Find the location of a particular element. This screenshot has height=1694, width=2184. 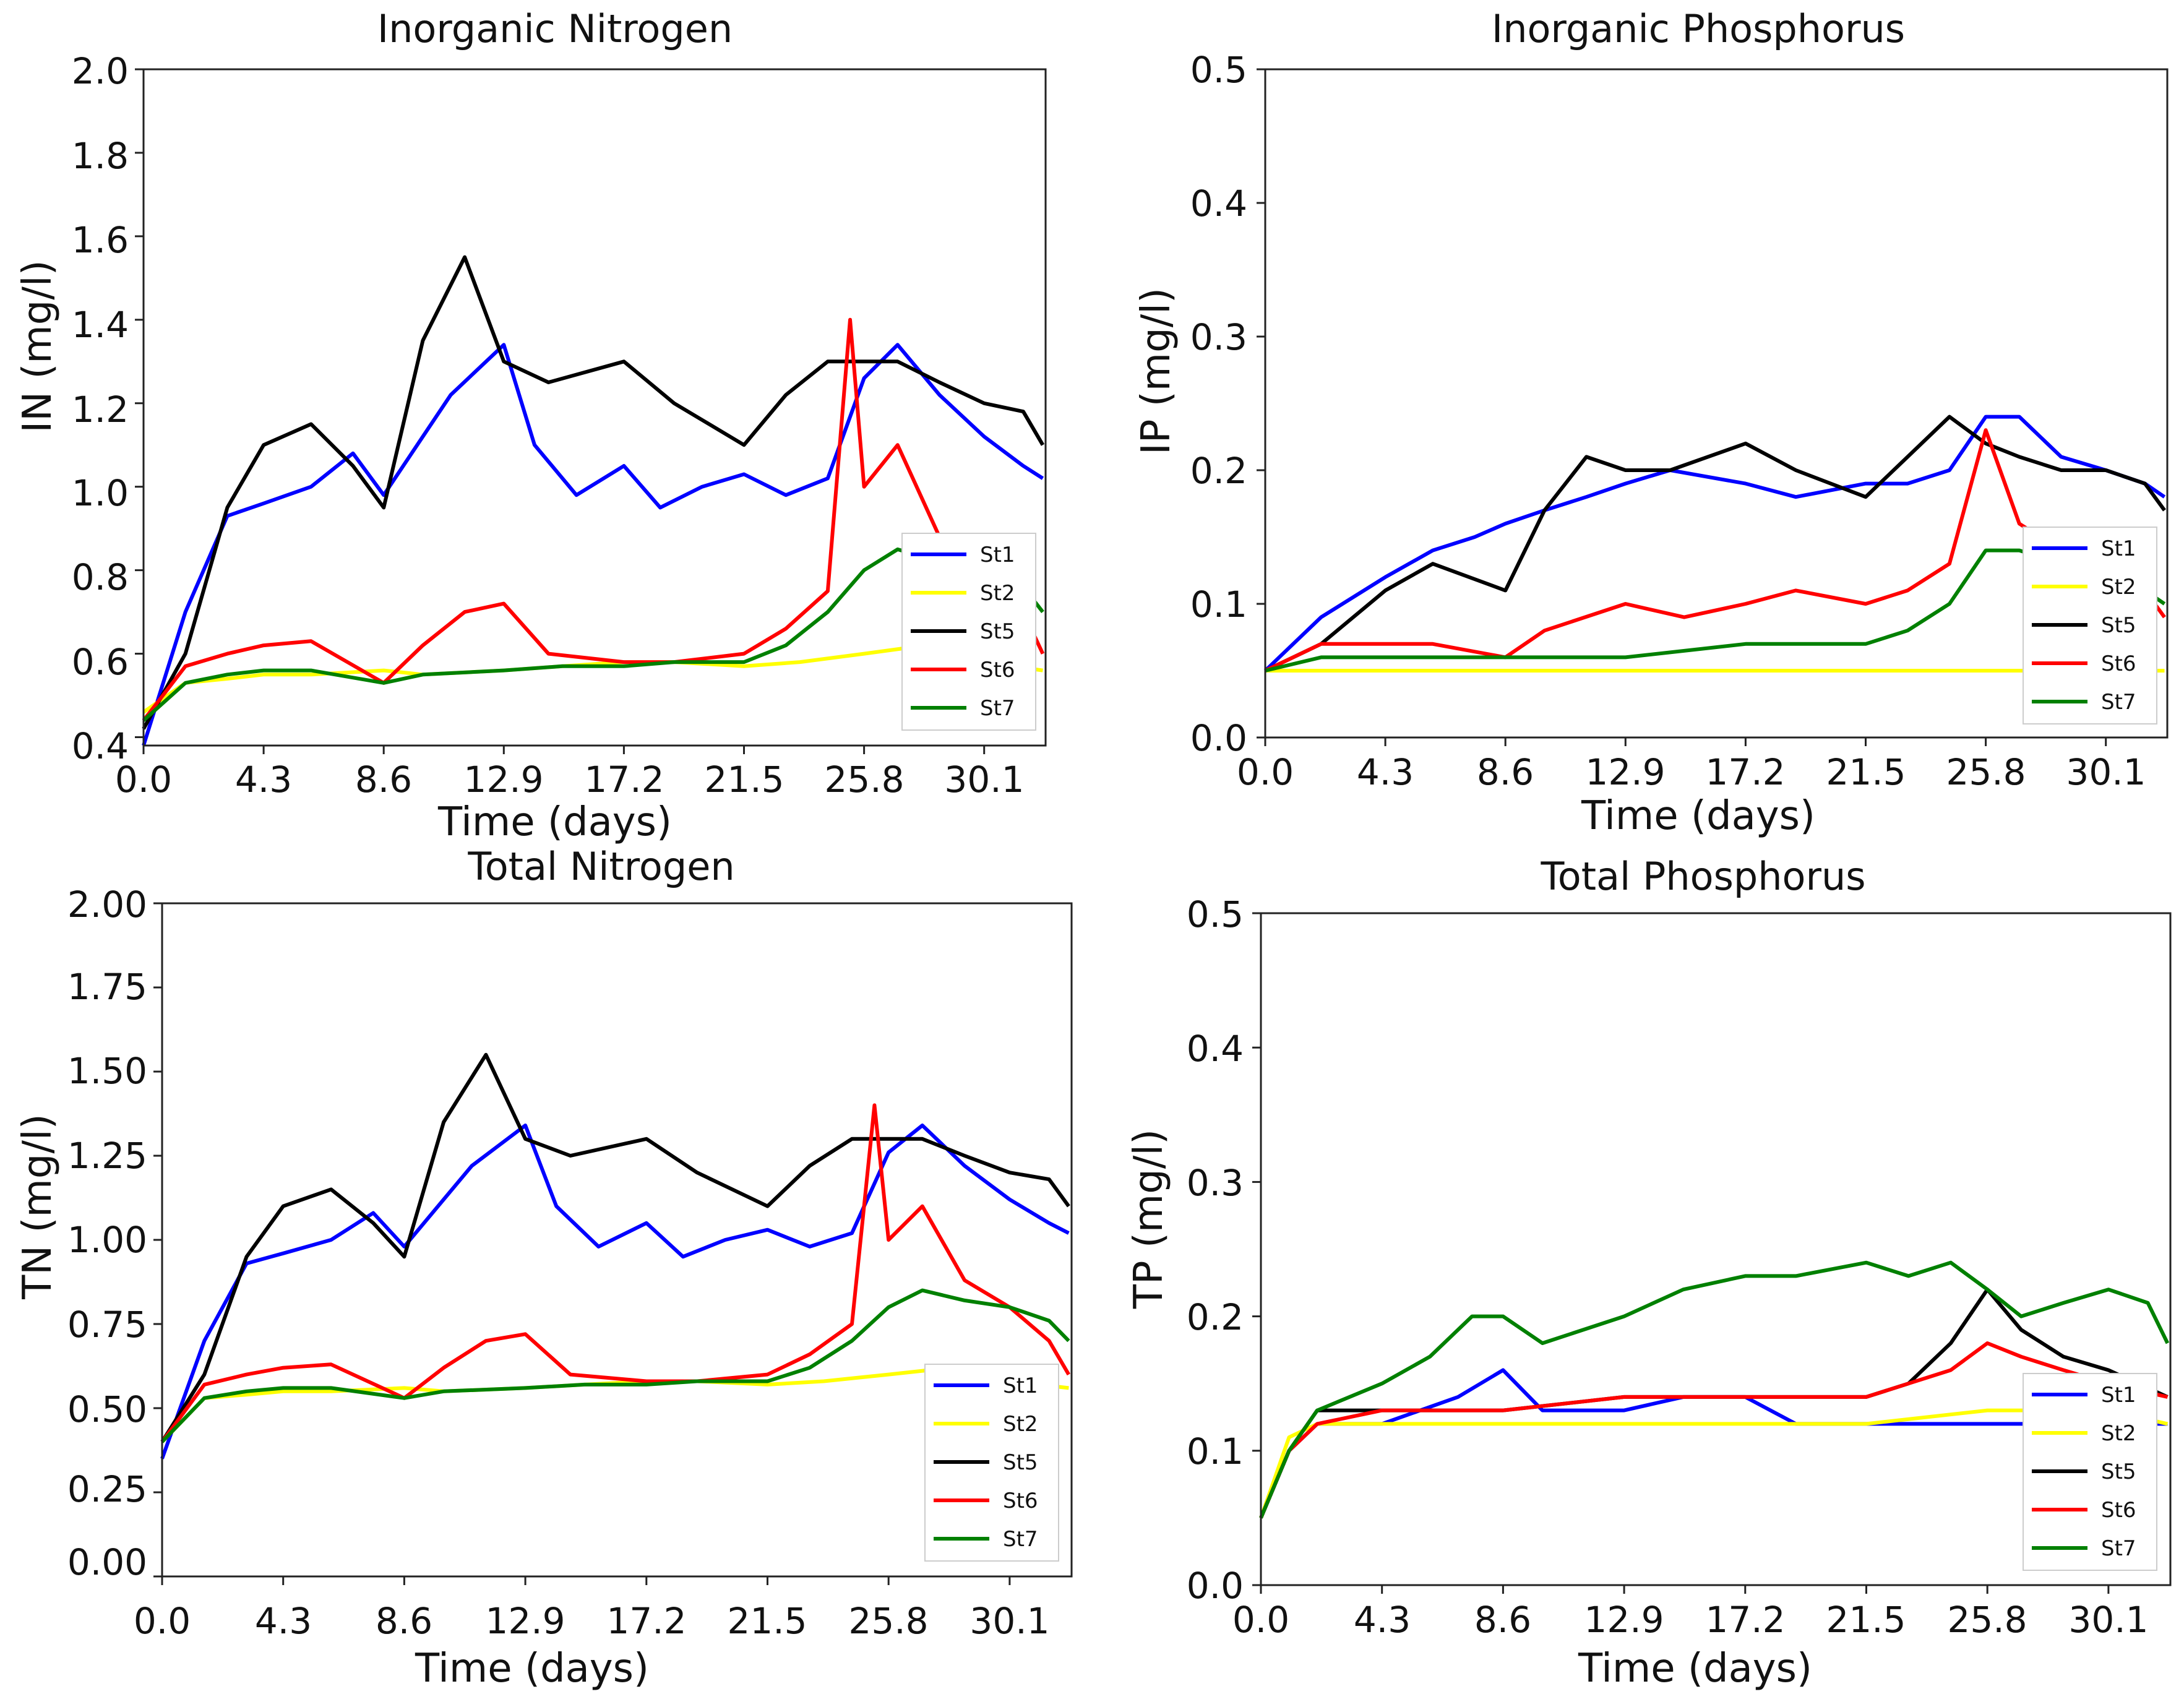

y-tick-label: 0.6 is located at coordinates (100, 662).